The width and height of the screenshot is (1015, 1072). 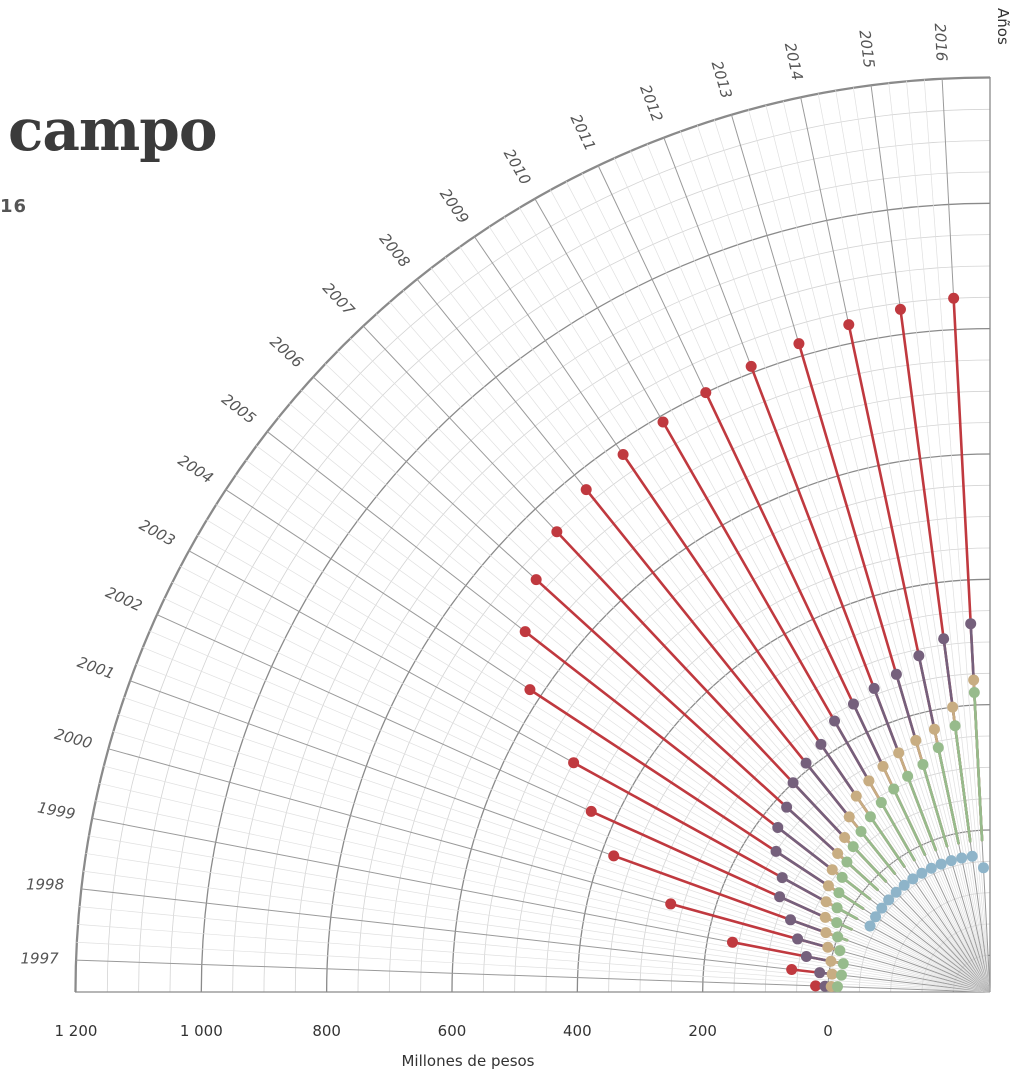 What do you see at coordinates (75, 1031) in the screenshot?
I see `radial-tick-label: 1 200` at bounding box center [75, 1031].